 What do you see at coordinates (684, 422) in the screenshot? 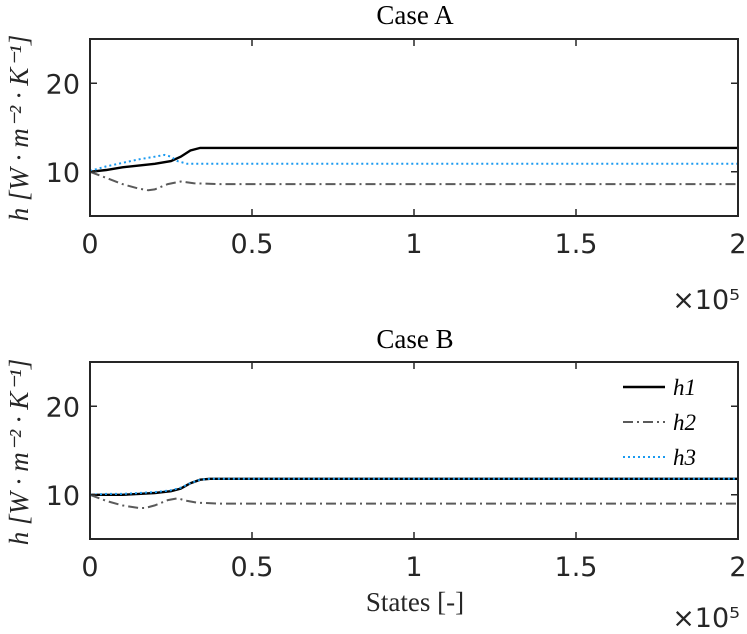
I see `legend-label-h2: h2` at bounding box center [684, 422].